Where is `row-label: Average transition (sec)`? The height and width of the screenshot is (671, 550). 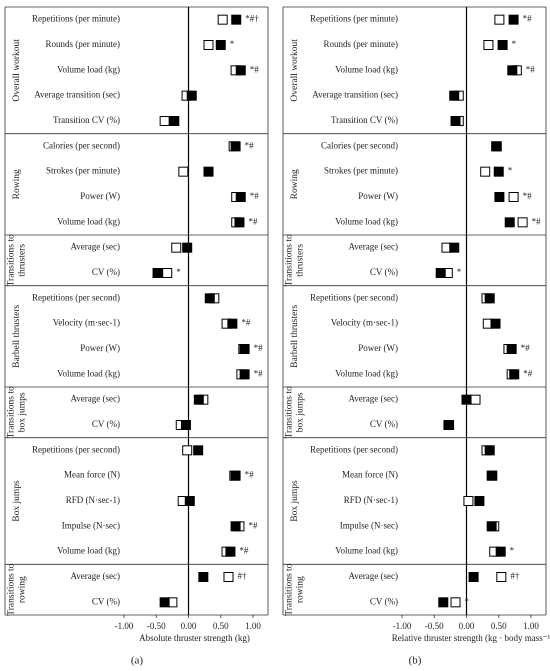
row-label: Average transition (sec) is located at coordinates (355, 95).